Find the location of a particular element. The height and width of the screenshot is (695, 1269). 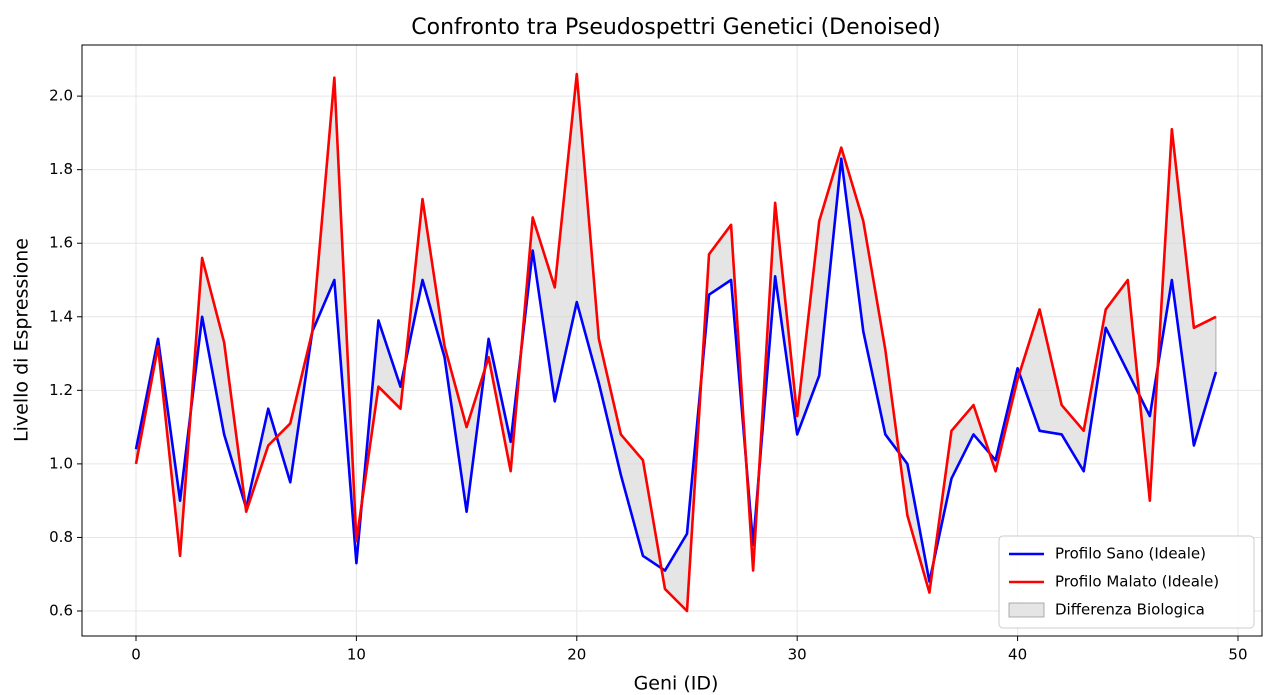

y-tick-label: 1.2 is located at coordinates (61, 390).